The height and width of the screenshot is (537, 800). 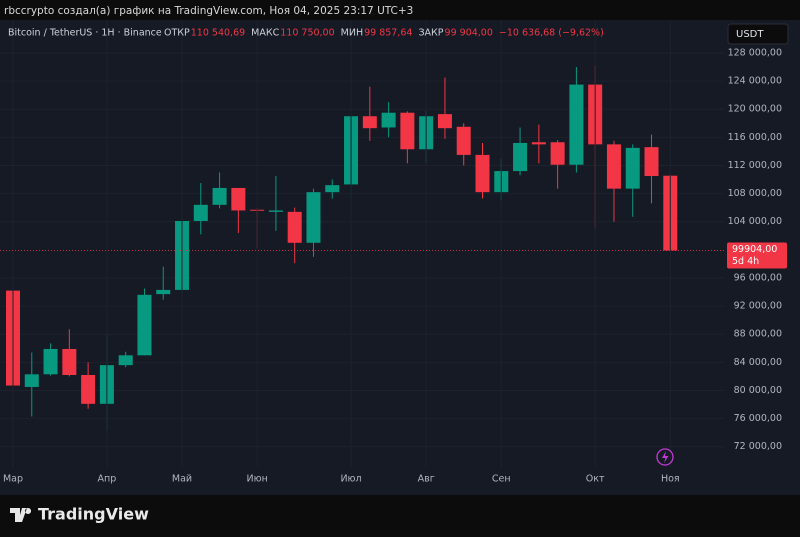 What do you see at coordinates (758, 362) in the screenshot?
I see `y-tick-label: 84 000,00` at bounding box center [758, 362].